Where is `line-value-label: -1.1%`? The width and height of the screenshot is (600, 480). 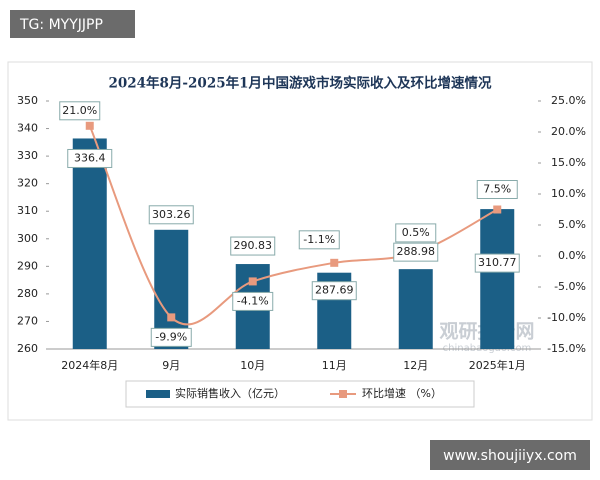 line-value-label: -1.1% is located at coordinates (319, 239).